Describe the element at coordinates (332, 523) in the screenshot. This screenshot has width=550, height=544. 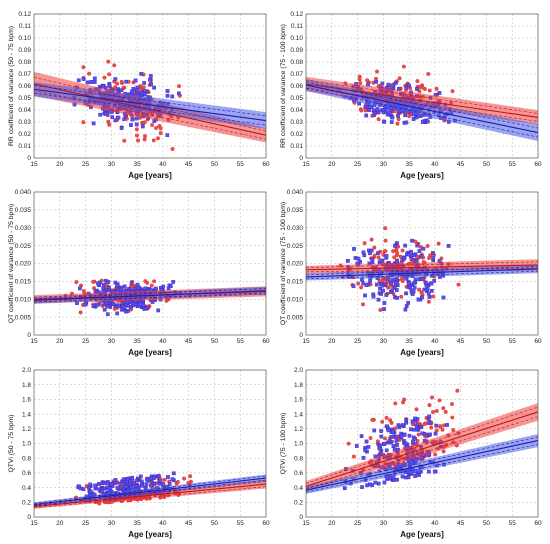
I see `x-tick-label: 20` at that location.